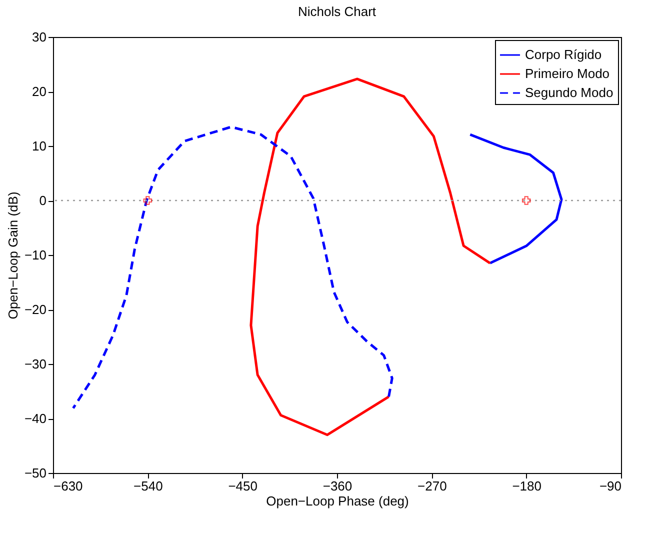  I want to click on x-tick-label: −360, so click(337, 486).